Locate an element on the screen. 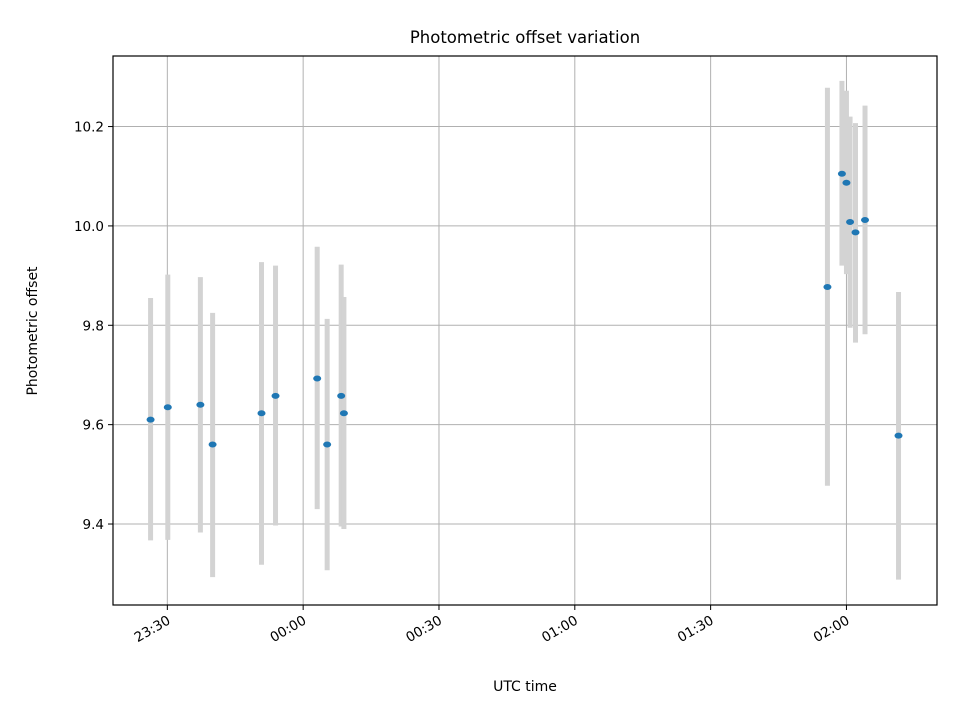 This screenshot has width=960, height=720. chart-title: Photometric offset variation is located at coordinates (525, 37).